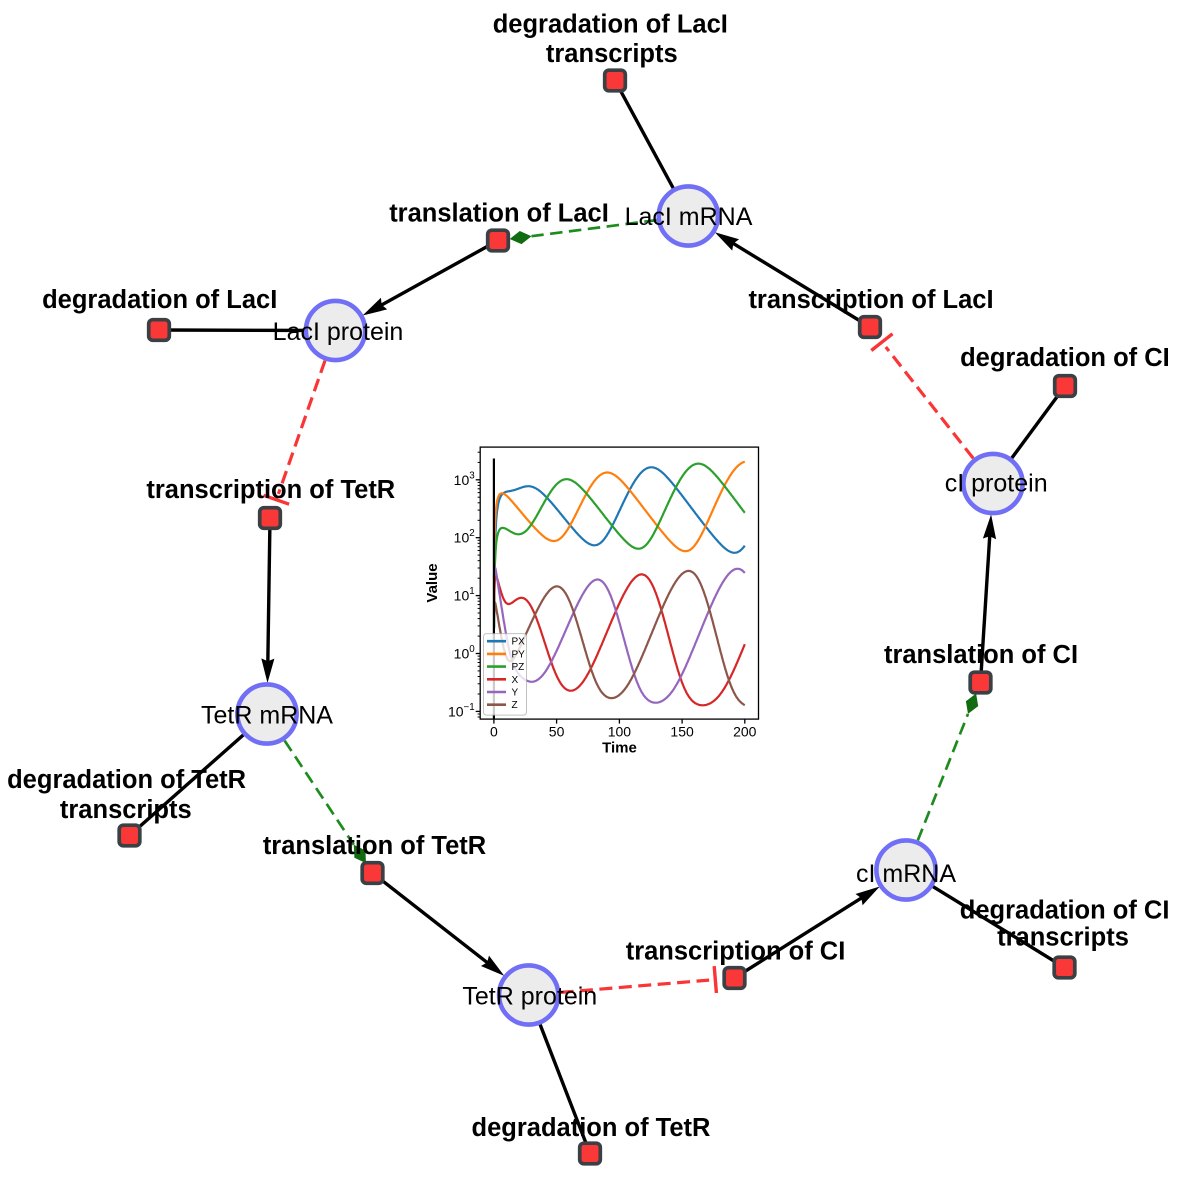  I want to click on svg-text: 150, so click(682, 732).